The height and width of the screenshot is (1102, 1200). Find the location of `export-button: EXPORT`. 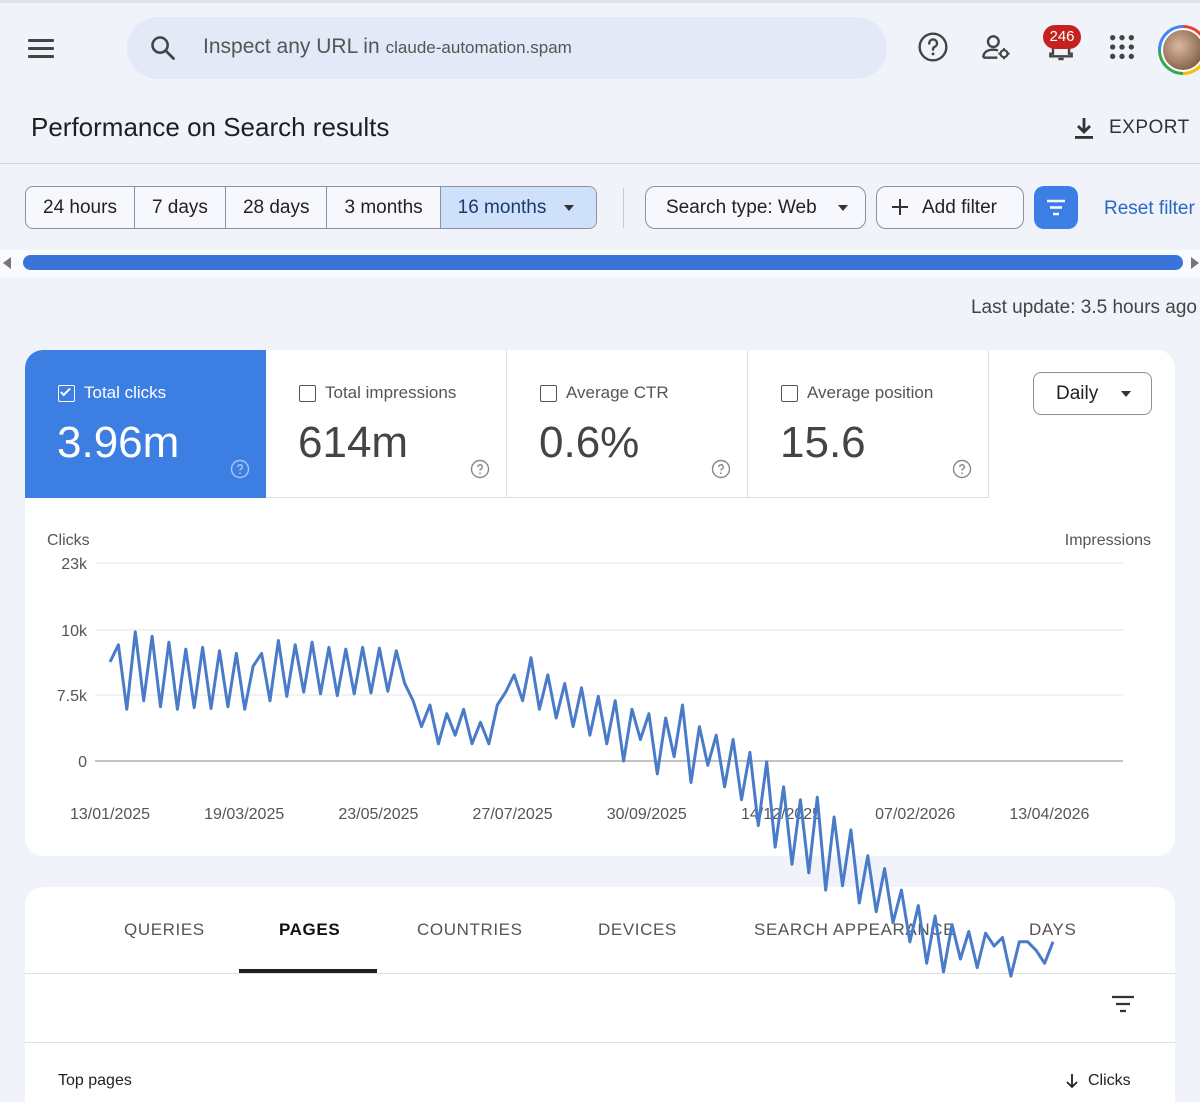

export-button: EXPORT is located at coordinates (1131, 128).